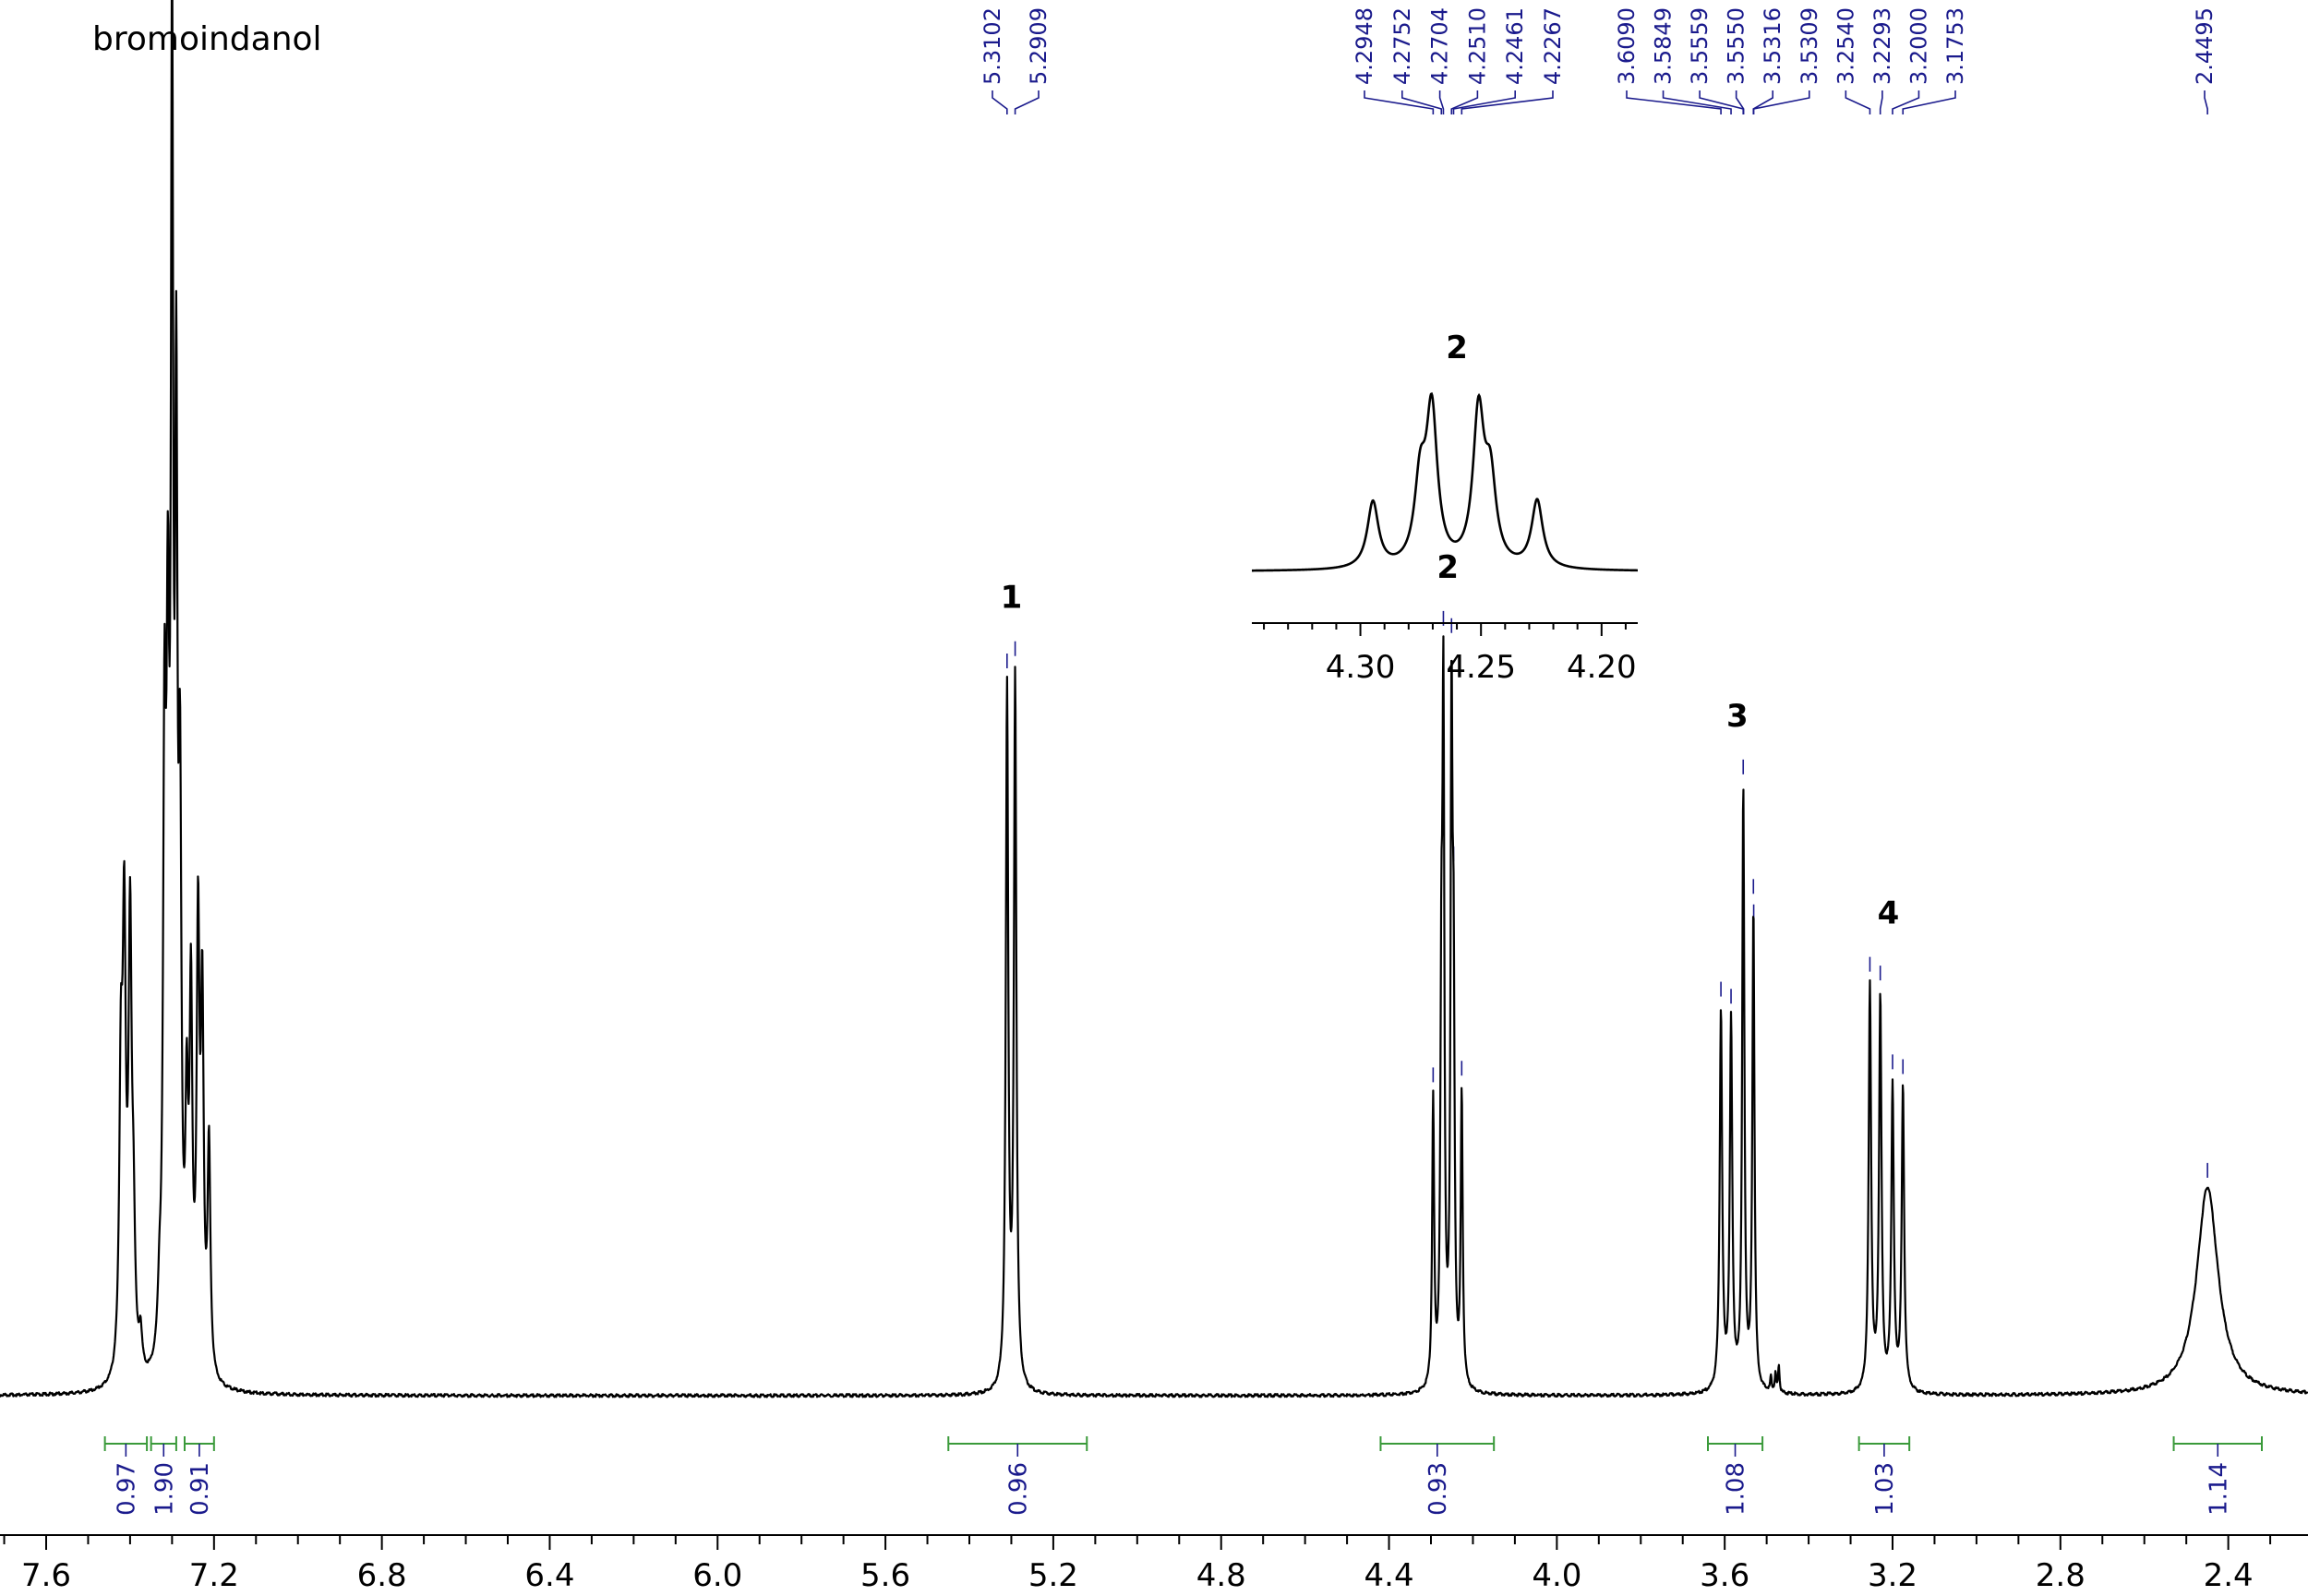 The image size is (2308, 1596). I want to click on peak-pick-label: 3.2000, so click(1918, 46).